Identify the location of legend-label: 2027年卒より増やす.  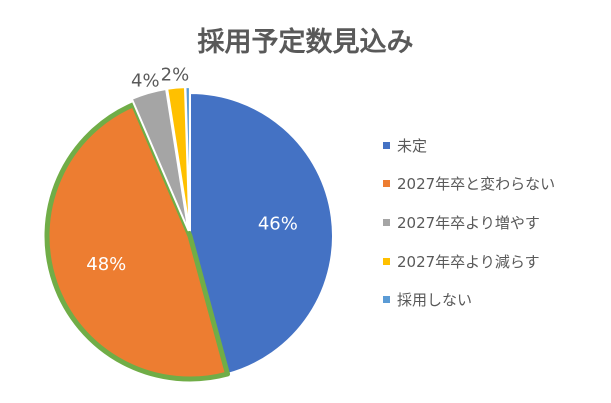
(468, 222).